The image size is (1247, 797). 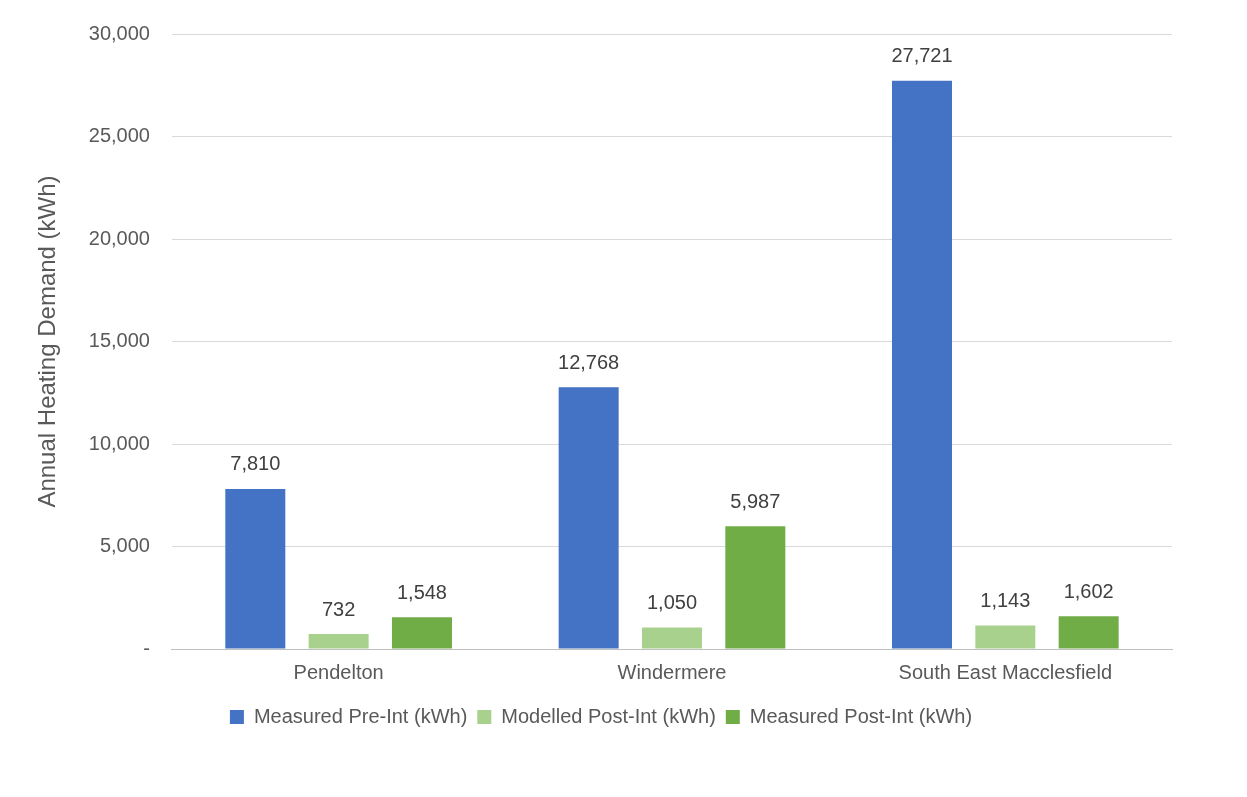 I want to click on data-label: 1,050, so click(x=672, y=601).